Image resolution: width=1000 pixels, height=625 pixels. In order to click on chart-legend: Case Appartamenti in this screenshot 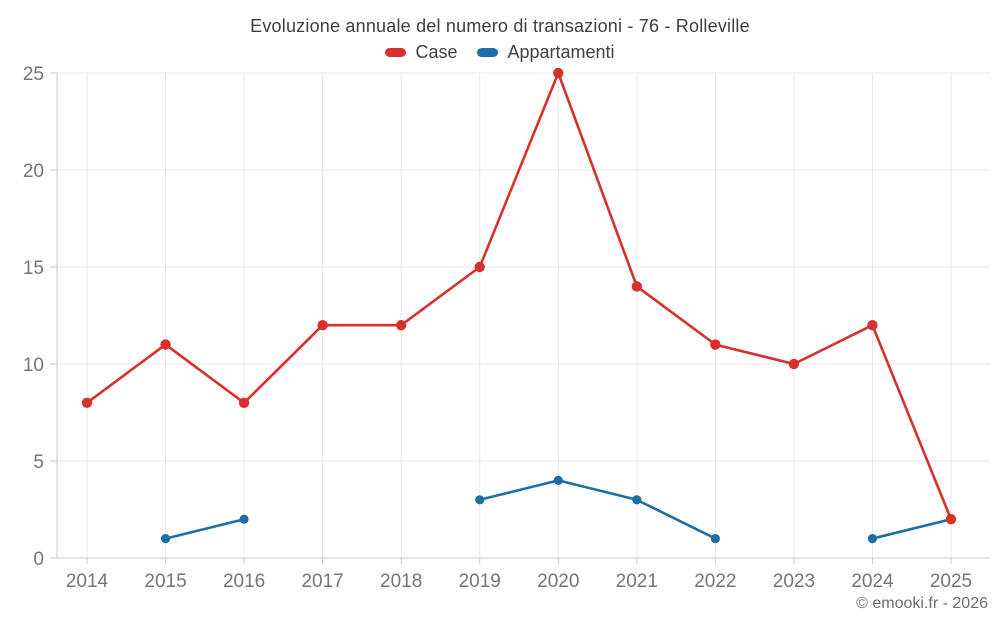, I will do `click(500, 52)`.